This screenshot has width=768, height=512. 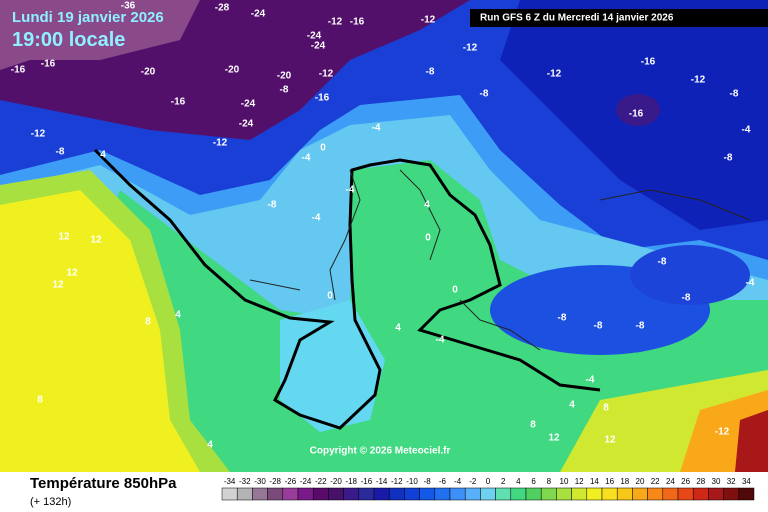 I want to click on scale-tick-label: 0, so click(x=488, y=481).